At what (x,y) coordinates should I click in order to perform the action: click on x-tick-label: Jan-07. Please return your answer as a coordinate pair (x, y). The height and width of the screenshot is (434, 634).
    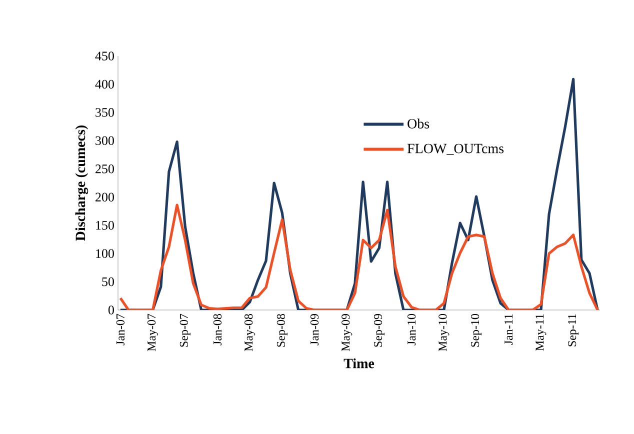
    Looking at the image, I should click on (120, 330).